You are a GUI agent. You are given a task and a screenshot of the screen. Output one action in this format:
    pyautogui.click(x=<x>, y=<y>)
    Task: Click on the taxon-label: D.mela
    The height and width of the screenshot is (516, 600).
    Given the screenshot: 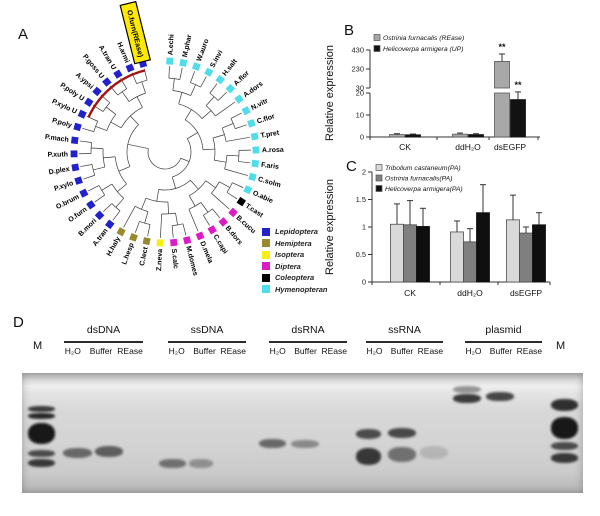 What is the action you would take?
    pyautogui.click(x=205, y=253)
    